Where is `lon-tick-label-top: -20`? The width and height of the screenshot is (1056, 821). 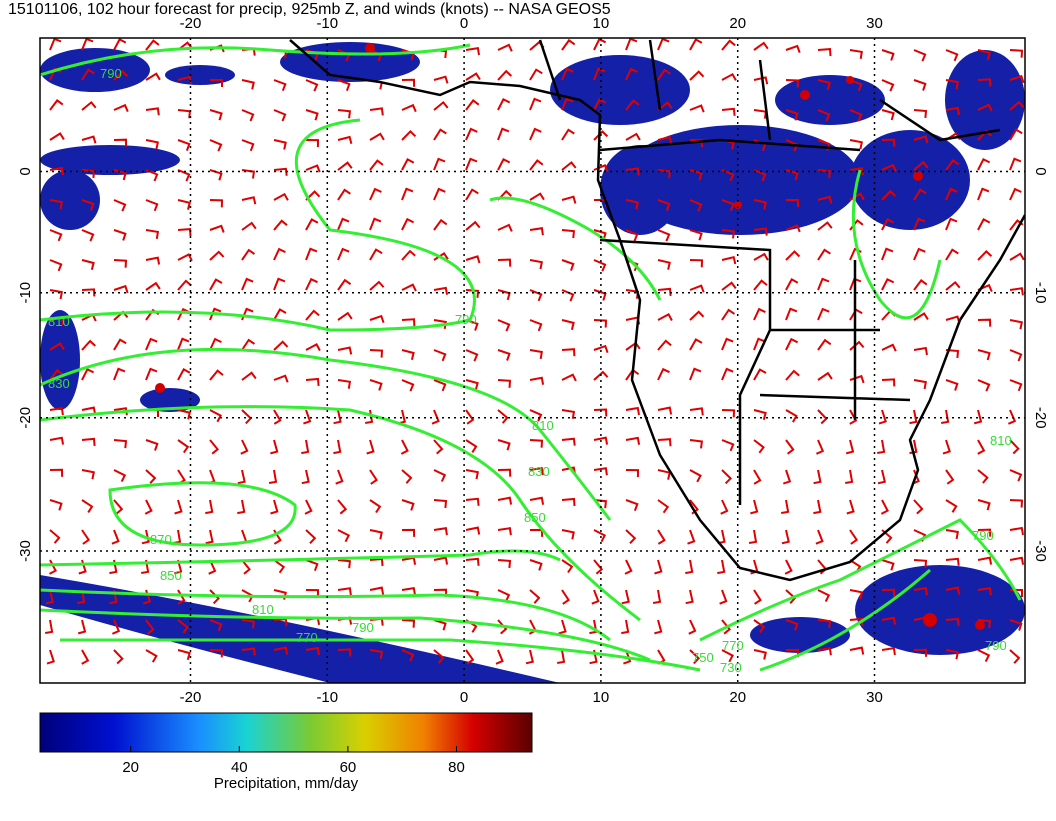 lon-tick-label-top: -20 is located at coordinates (191, 23).